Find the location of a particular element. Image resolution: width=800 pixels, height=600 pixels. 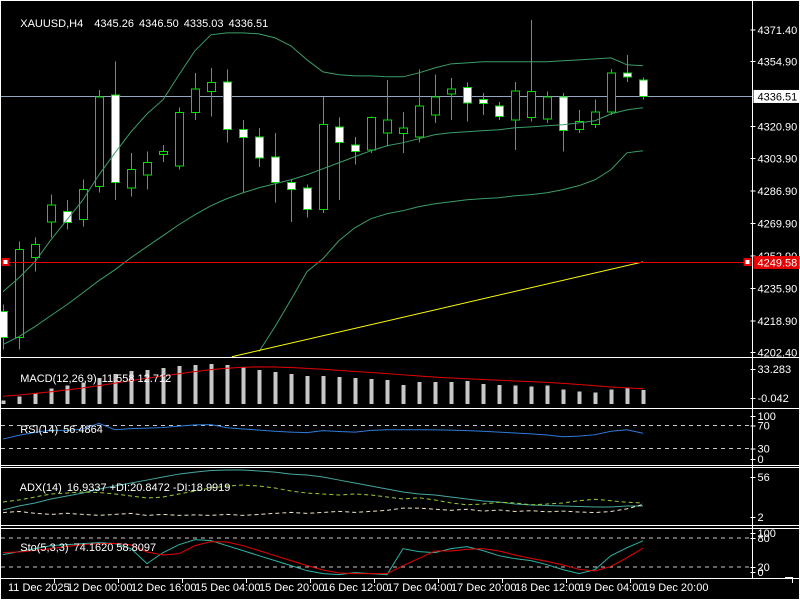

svg-text: 11 Dec 2025 is located at coordinates (39, 588).